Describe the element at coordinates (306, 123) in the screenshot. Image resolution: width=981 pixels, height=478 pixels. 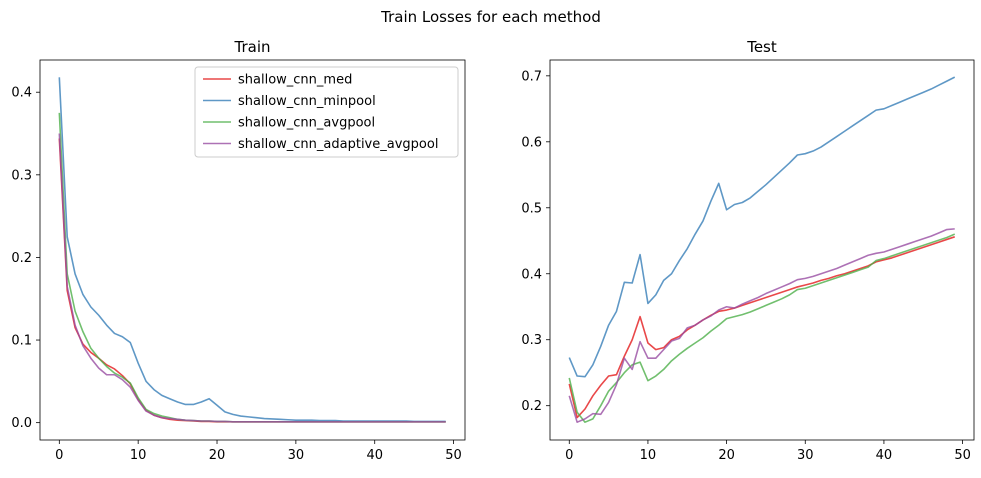
I see `legend-label: shallow_cnn_avgpool` at that location.